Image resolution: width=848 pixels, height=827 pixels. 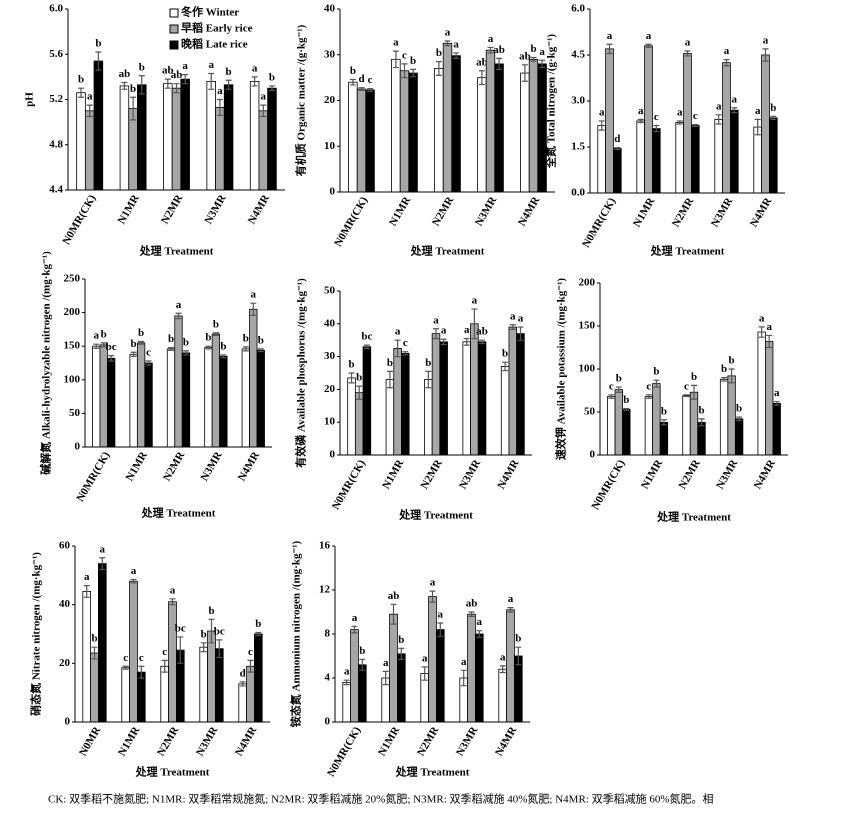 I want to click on y-tick-label: 0, so click(x=78, y=447).